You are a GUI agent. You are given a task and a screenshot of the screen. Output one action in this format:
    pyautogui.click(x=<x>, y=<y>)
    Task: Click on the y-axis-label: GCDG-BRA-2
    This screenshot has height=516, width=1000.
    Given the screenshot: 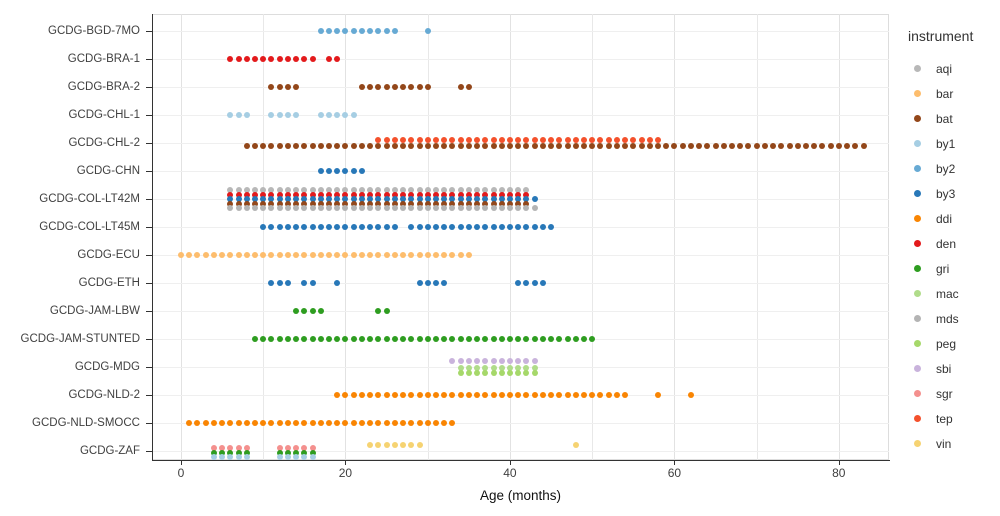 What is the action you would take?
    pyautogui.click(x=103, y=87)
    